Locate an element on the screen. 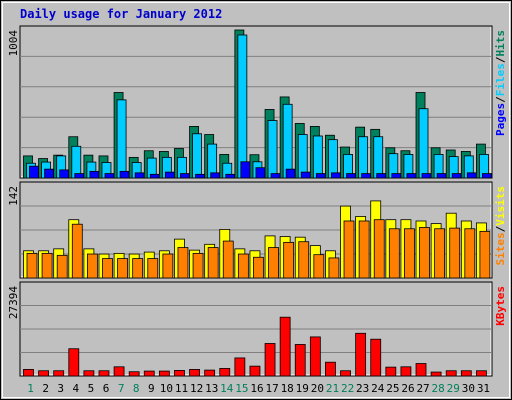 This screenshot has width=512, height=400. x-tick-label: 29 is located at coordinates (453, 388).